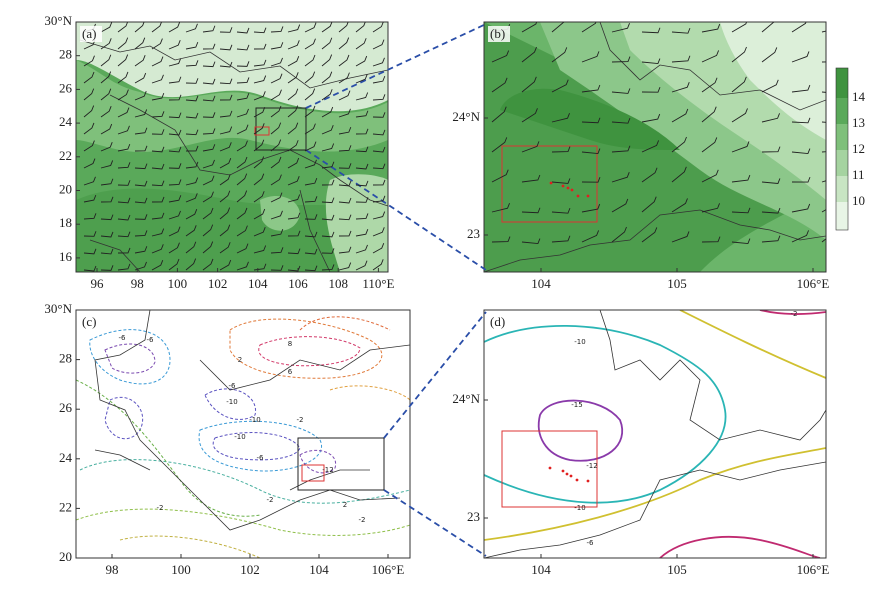 The height and width of the screenshot is (593, 882). I want to click on colorbar-label: 13, so click(858, 122).